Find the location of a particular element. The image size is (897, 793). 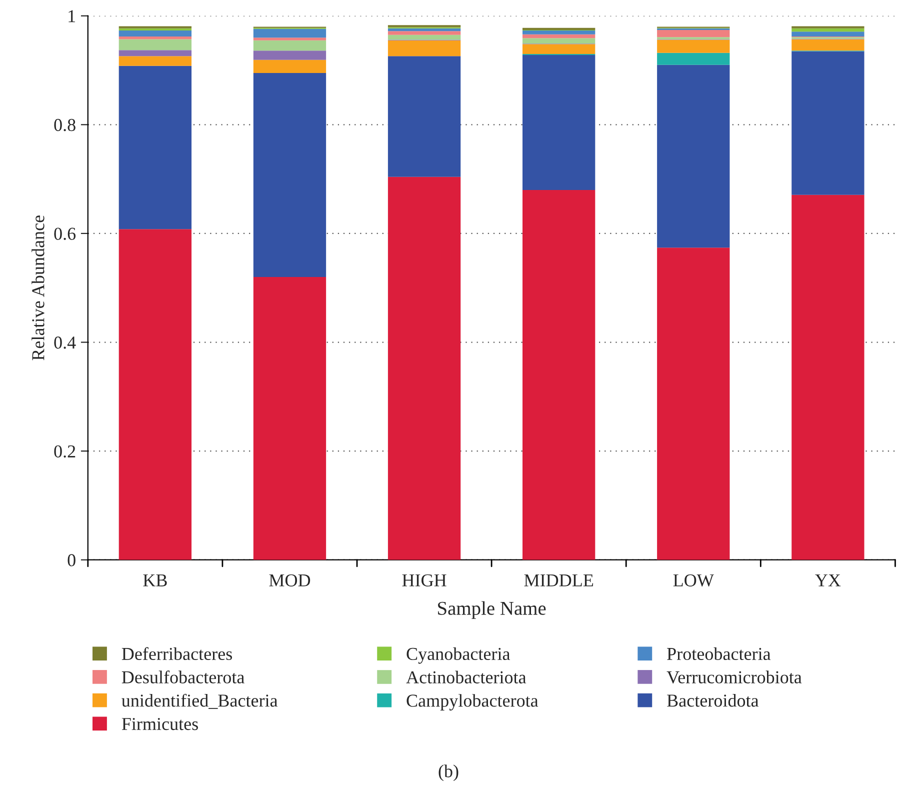

y-tick-label: 1 is located at coordinates (72, 16).